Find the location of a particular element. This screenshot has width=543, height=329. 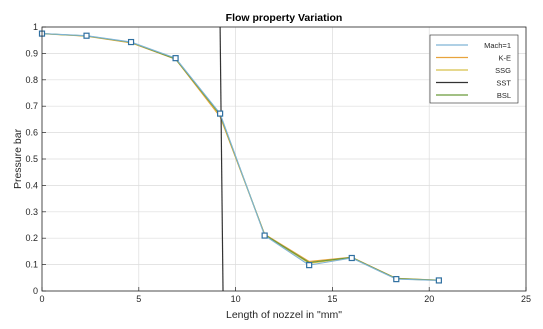

y-tick-label: 0.3 is located at coordinates (31, 212).